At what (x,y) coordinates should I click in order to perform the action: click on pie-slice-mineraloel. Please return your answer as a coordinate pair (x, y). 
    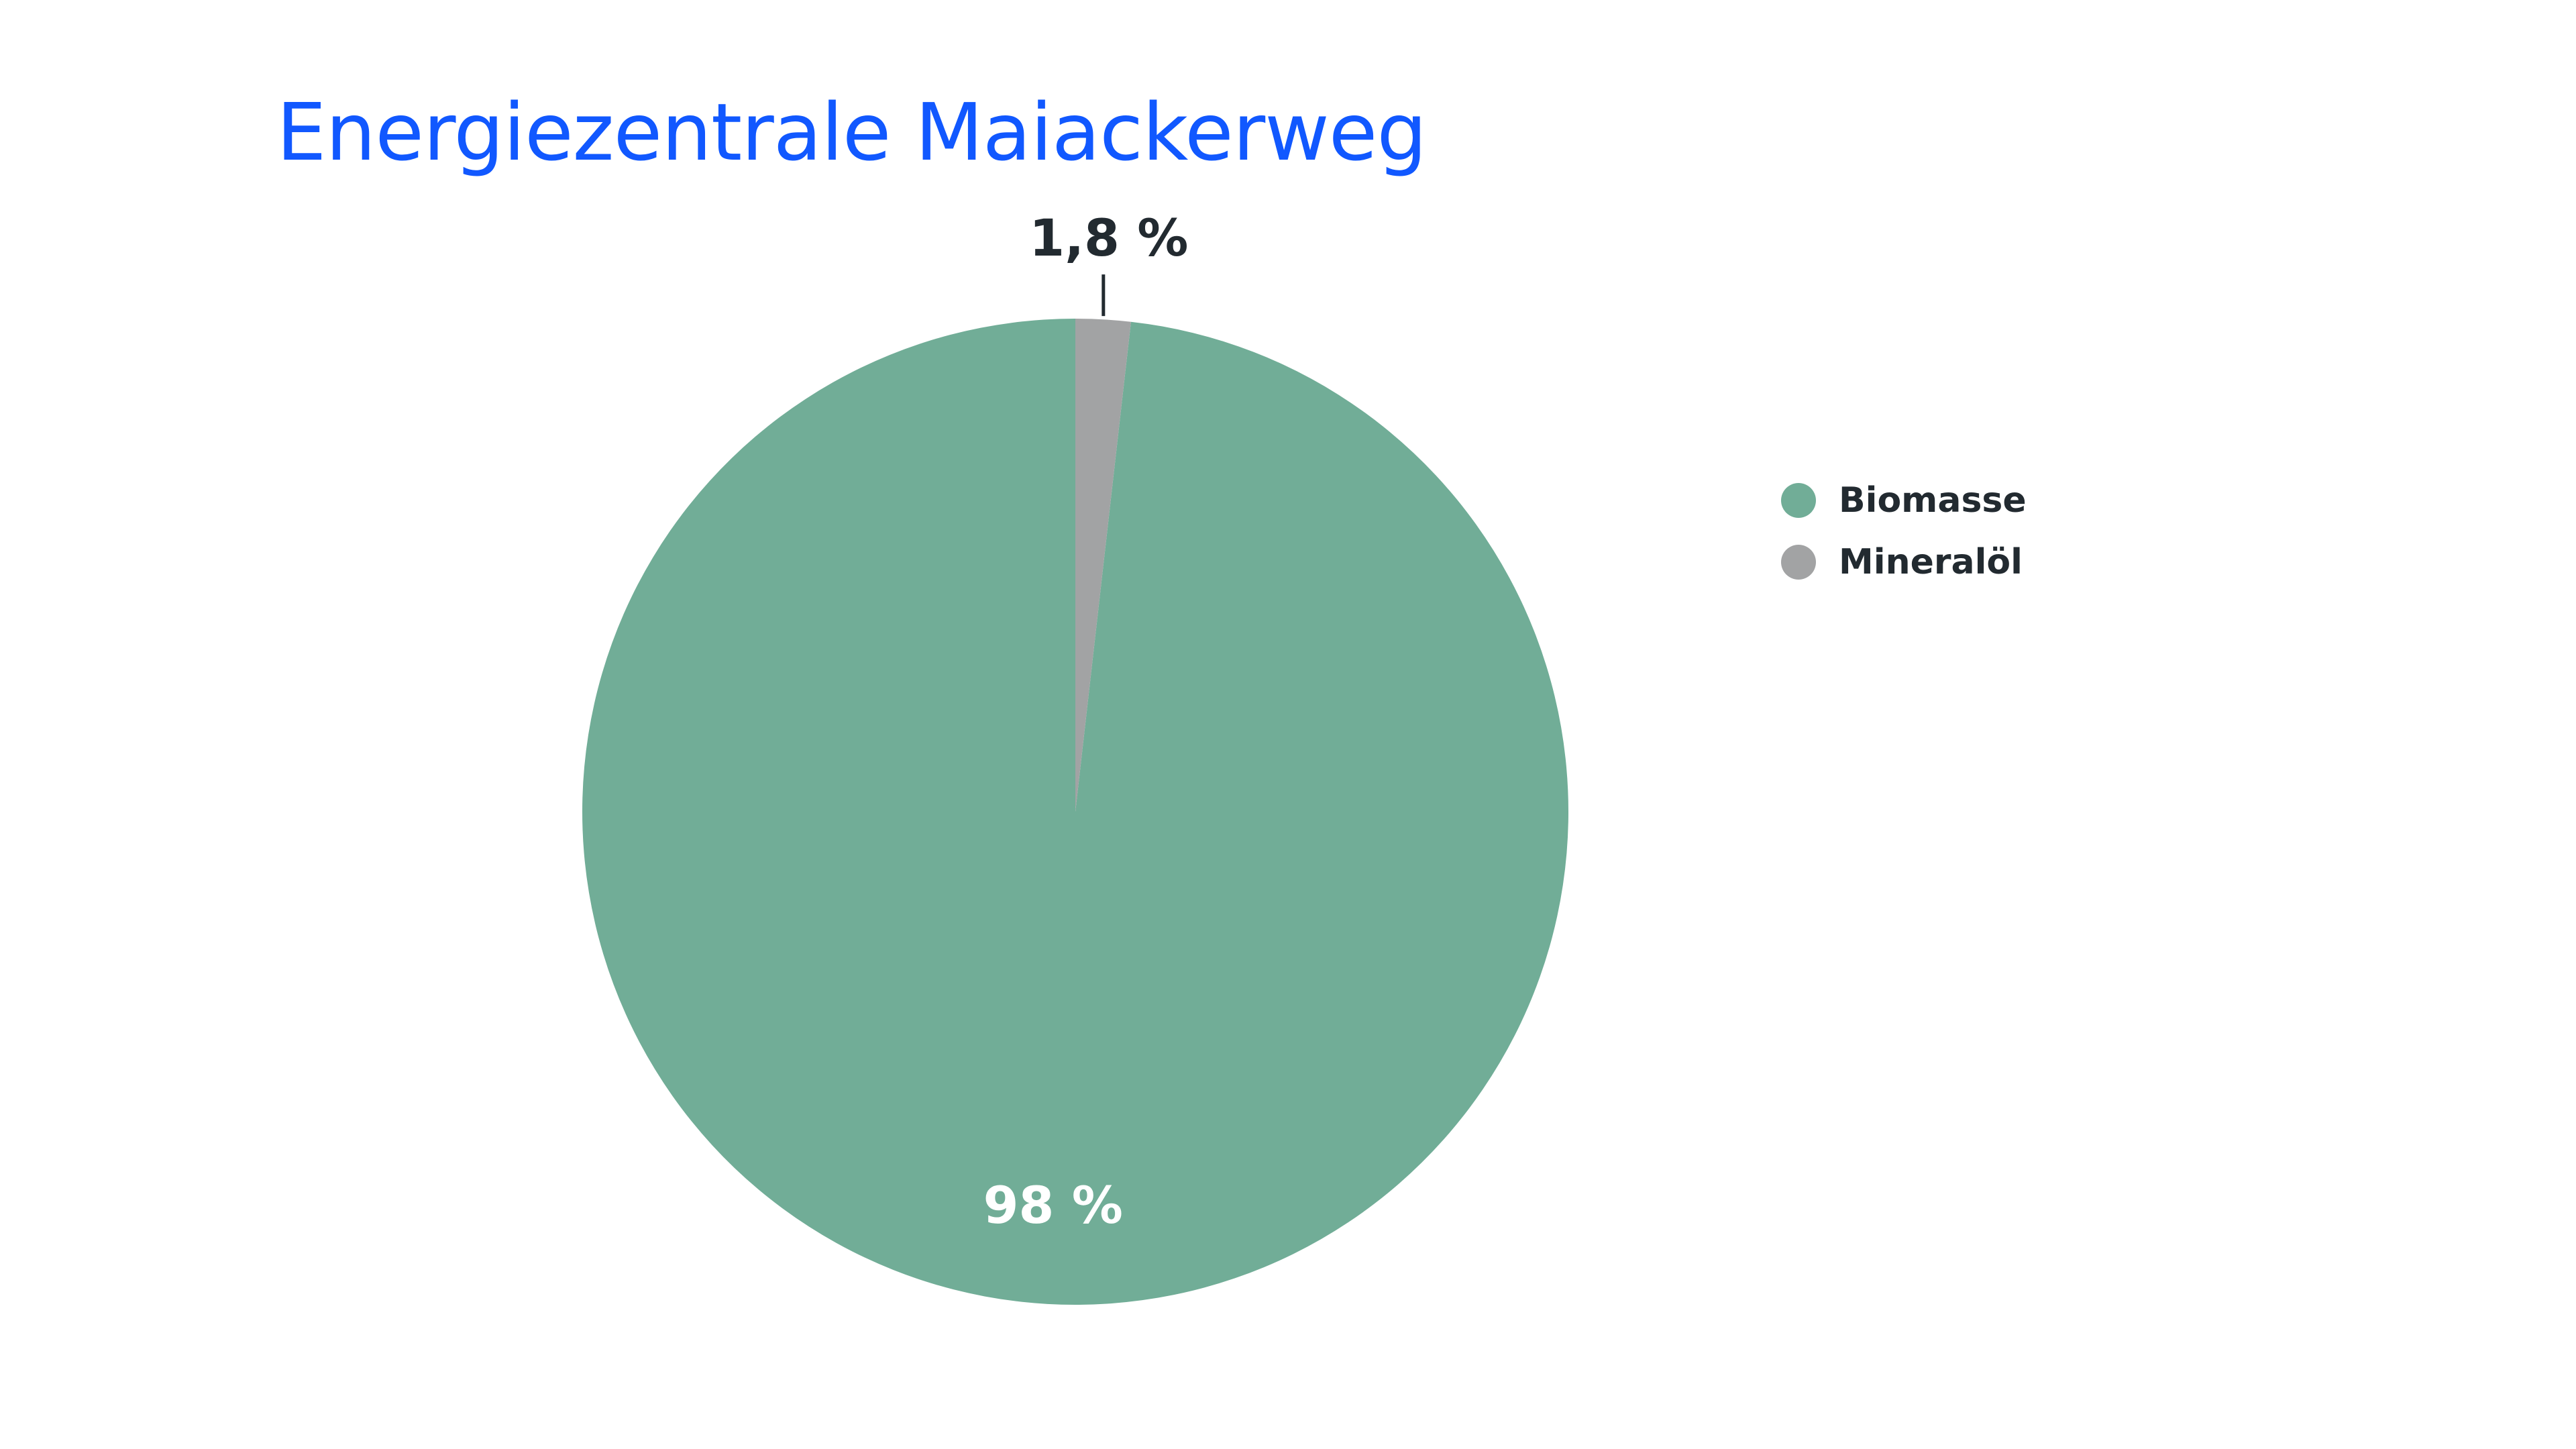
    Looking at the image, I should click on (1103, 565).